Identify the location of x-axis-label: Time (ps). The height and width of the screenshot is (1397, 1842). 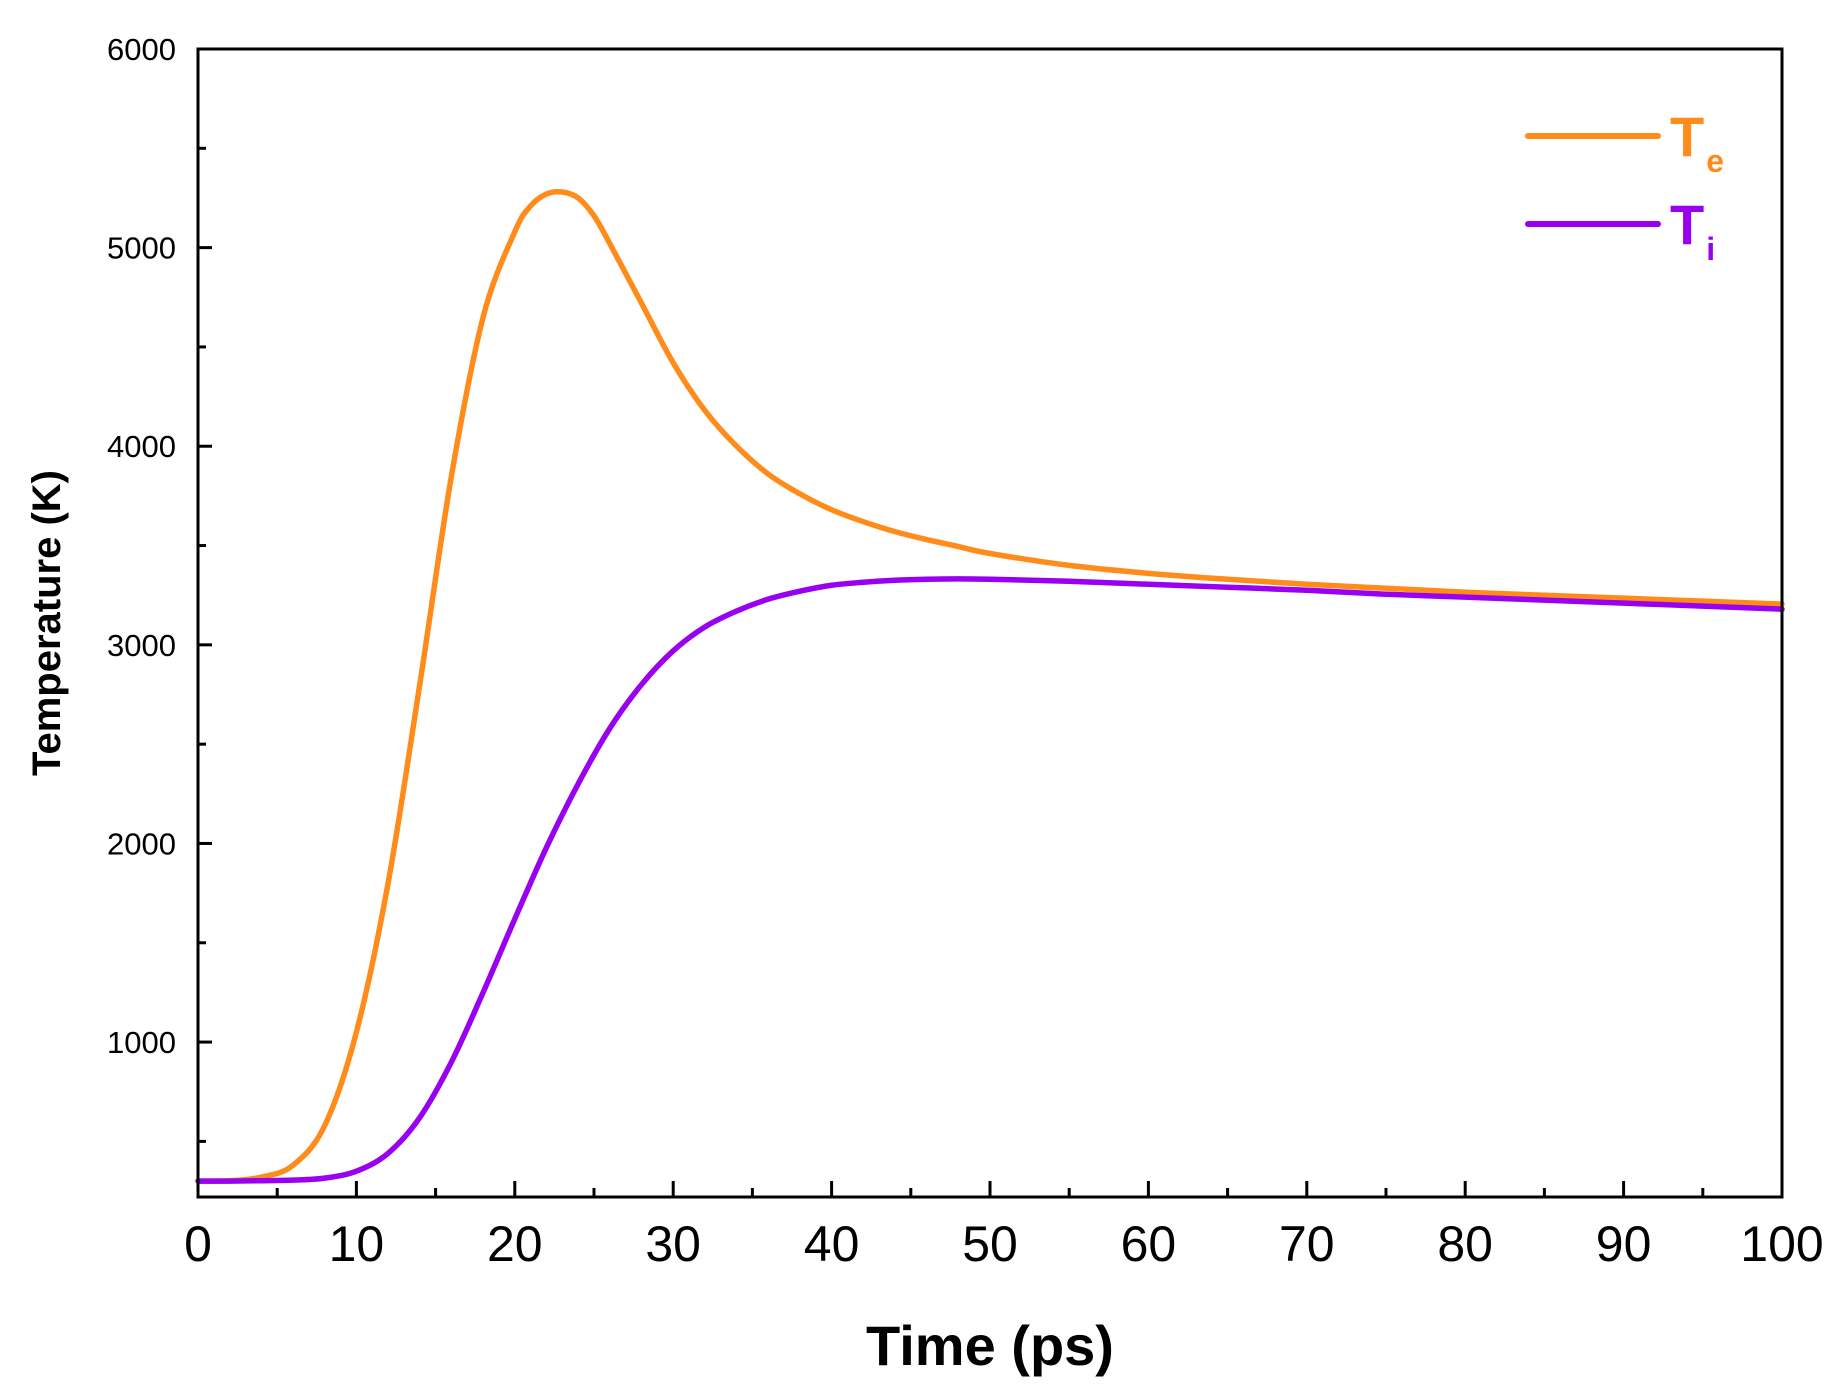
(990, 1345).